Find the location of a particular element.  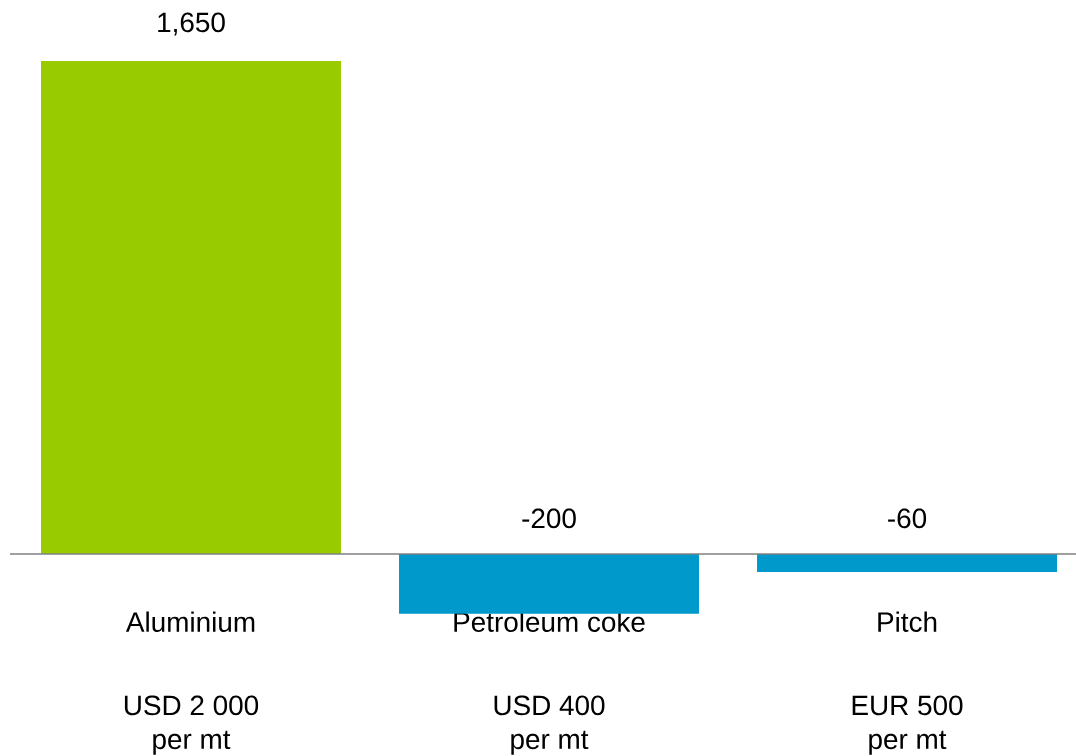

x-tick-label: Pitch is located at coordinates (907, 621).